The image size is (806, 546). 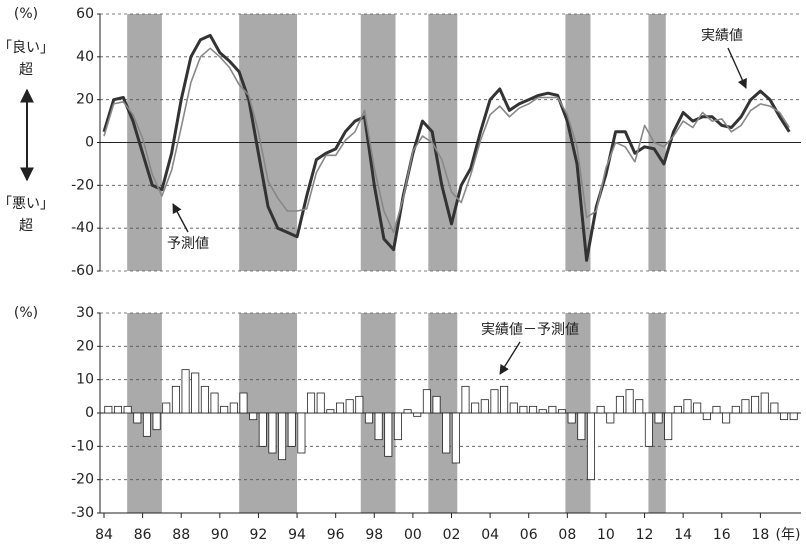 I want to click on x-tick-label: 16, so click(x=722, y=535).